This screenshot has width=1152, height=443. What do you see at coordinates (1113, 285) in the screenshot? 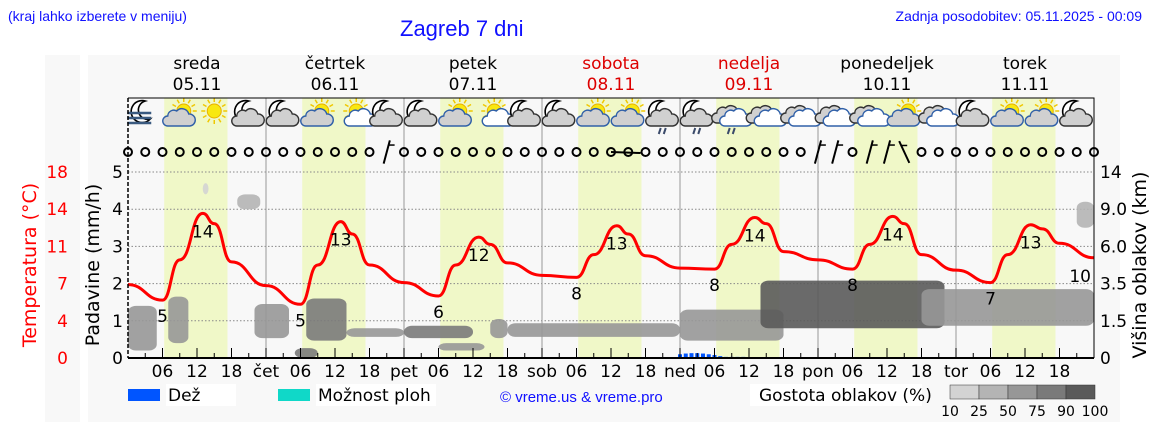
I see `cloud-height-tick-label: 3.5` at bounding box center [1113, 285].